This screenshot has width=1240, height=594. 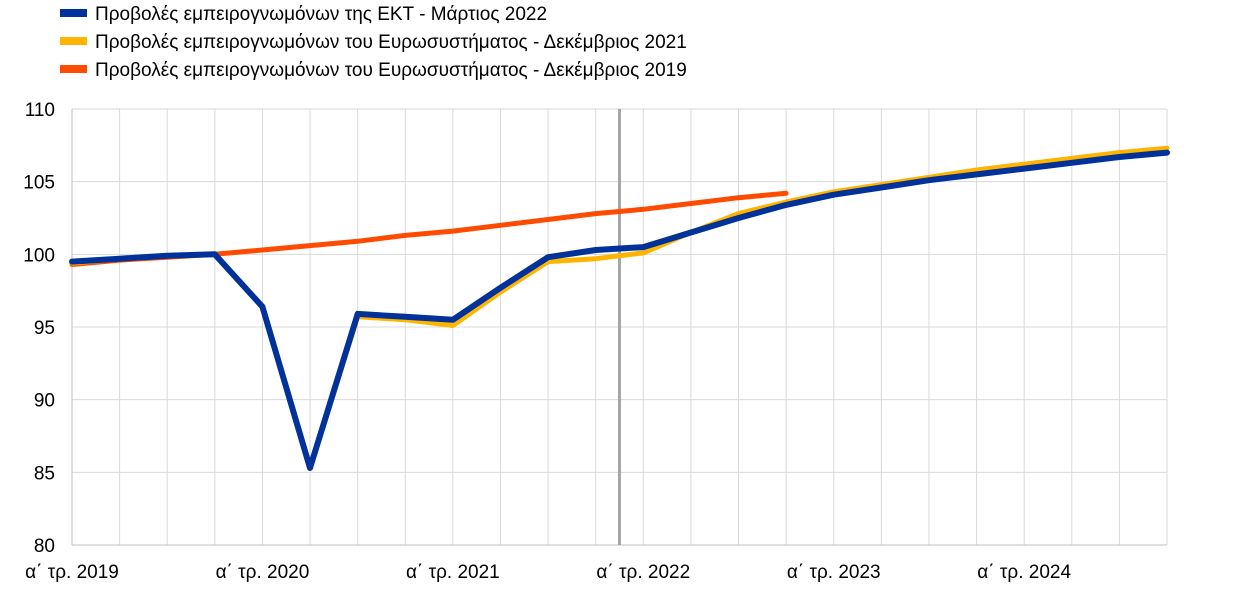 What do you see at coordinates (44, 546) in the screenshot?
I see `y-tick-label: 80` at bounding box center [44, 546].